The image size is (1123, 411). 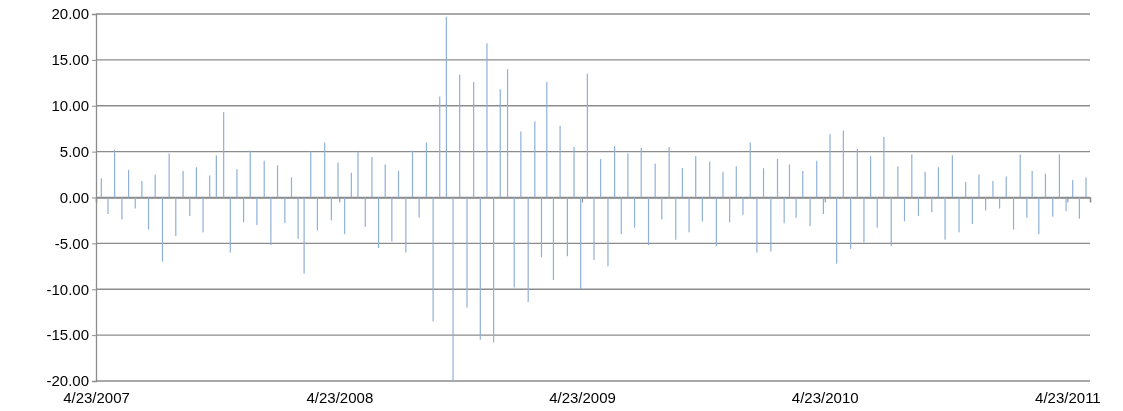 I want to click on y-tick-label: -10.00, so click(x=67, y=289).